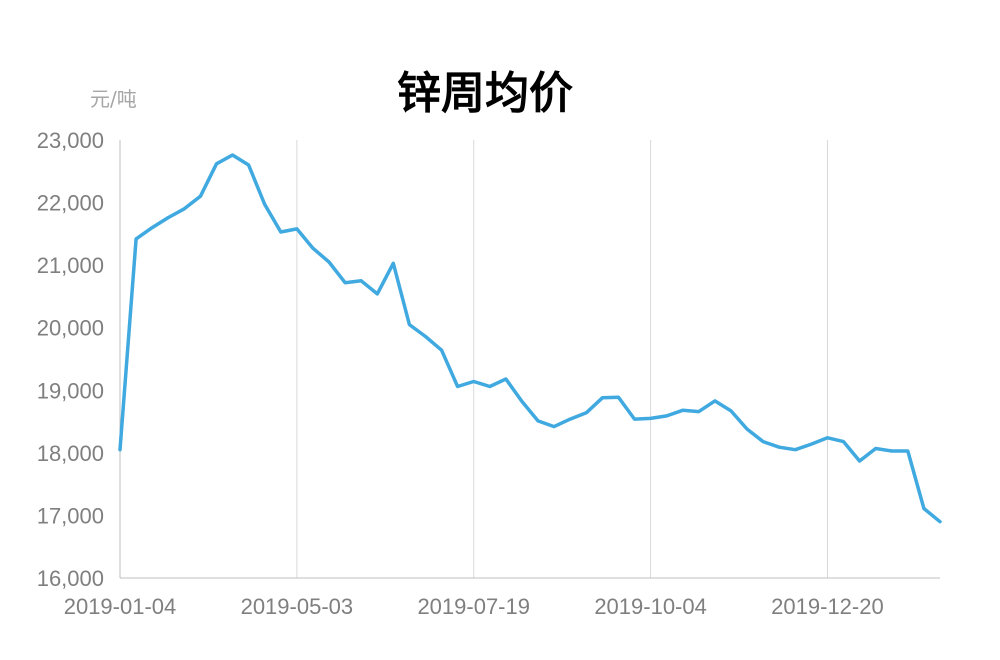 The width and height of the screenshot is (1000, 660). Describe the element at coordinates (70, 140) in the screenshot. I see `y-tick-label: 23,000` at that location.